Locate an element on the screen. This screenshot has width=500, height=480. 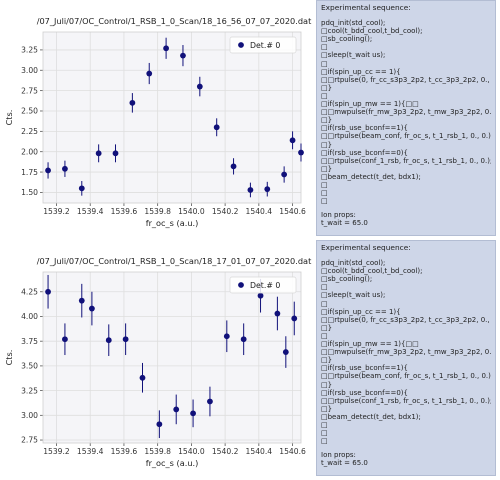
sequence-line: □if(spin_up_cc == 1){ is located at coordinates (361, 71).